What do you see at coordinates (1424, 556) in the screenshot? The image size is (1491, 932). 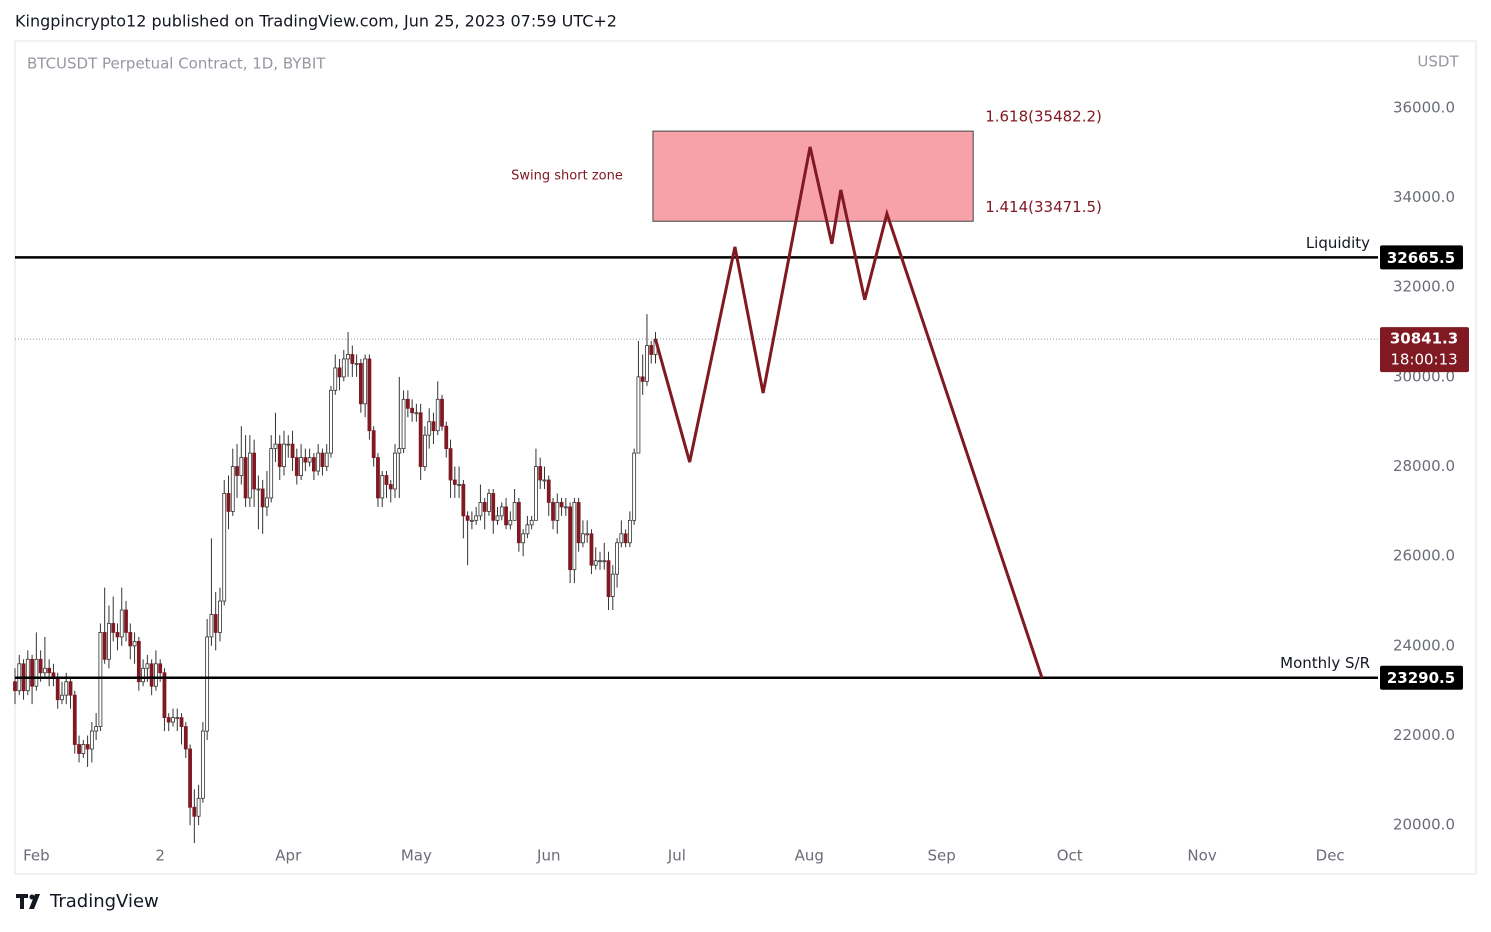 I see `y-tick-label: 26000.0` at bounding box center [1424, 556].